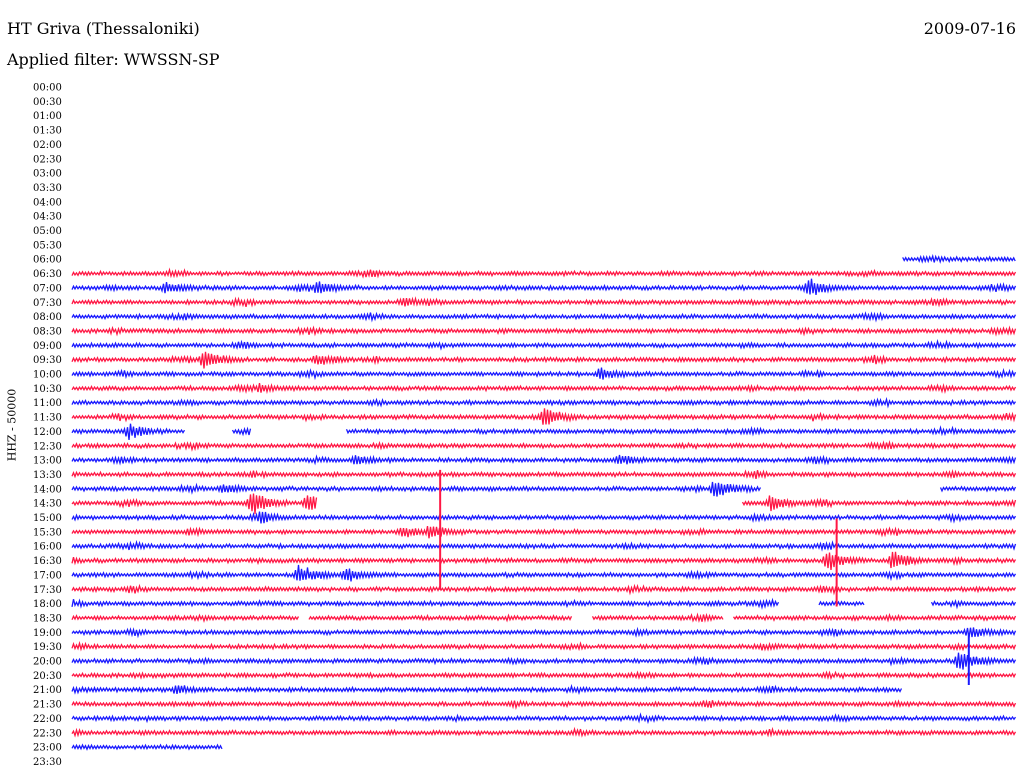 This screenshot has width=1024, height=780. What do you see at coordinates (103, 28) in the screenshot?
I see `station-name: HT Griva (Thessaloniki)` at bounding box center [103, 28].